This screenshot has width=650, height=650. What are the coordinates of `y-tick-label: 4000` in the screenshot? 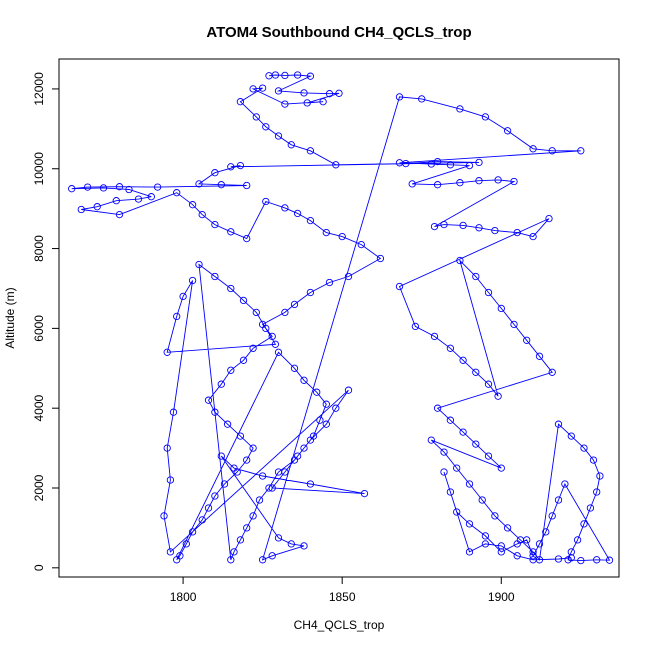 It's located at (39, 408).